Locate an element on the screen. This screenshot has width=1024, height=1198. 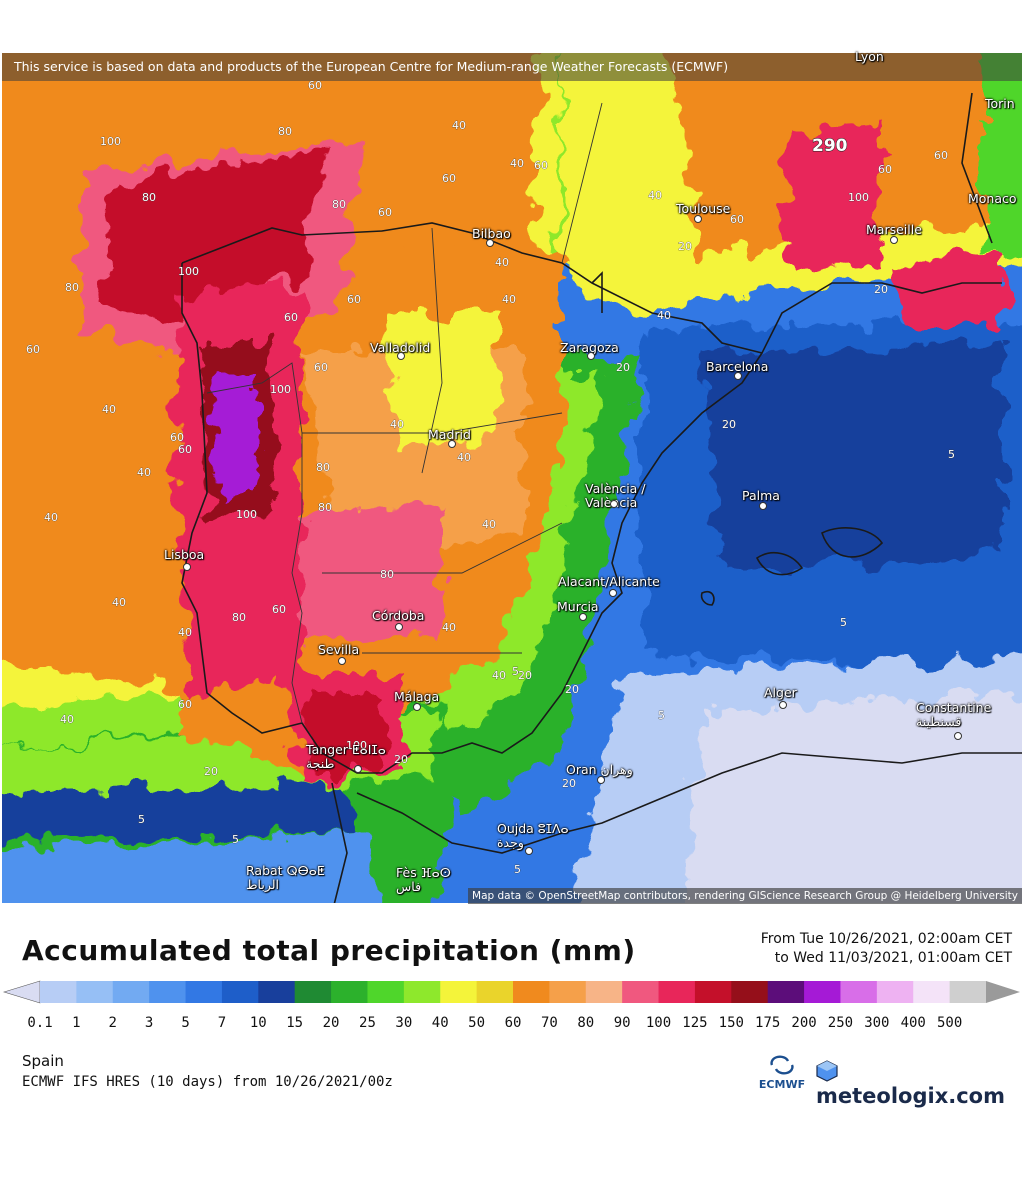
city-label-oujda: Oujda ⵓⵊⴷⴰ وجدة is located at coordinates (533, 835).